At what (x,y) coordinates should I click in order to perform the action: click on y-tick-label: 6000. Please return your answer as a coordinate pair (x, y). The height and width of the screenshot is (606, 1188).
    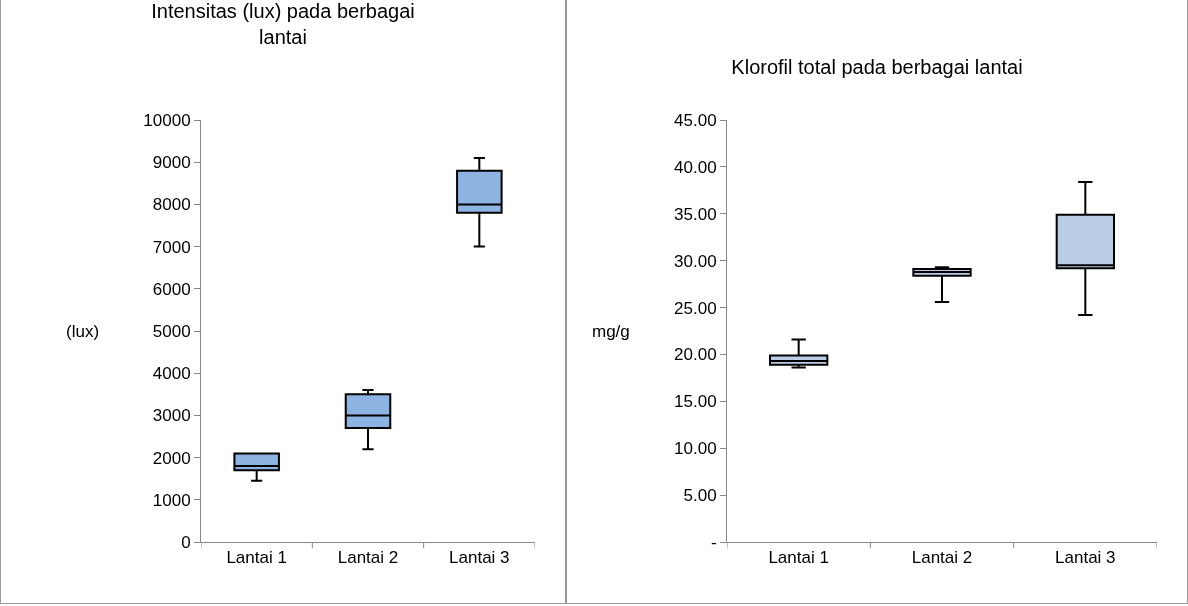
    Looking at the image, I should click on (171, 289).